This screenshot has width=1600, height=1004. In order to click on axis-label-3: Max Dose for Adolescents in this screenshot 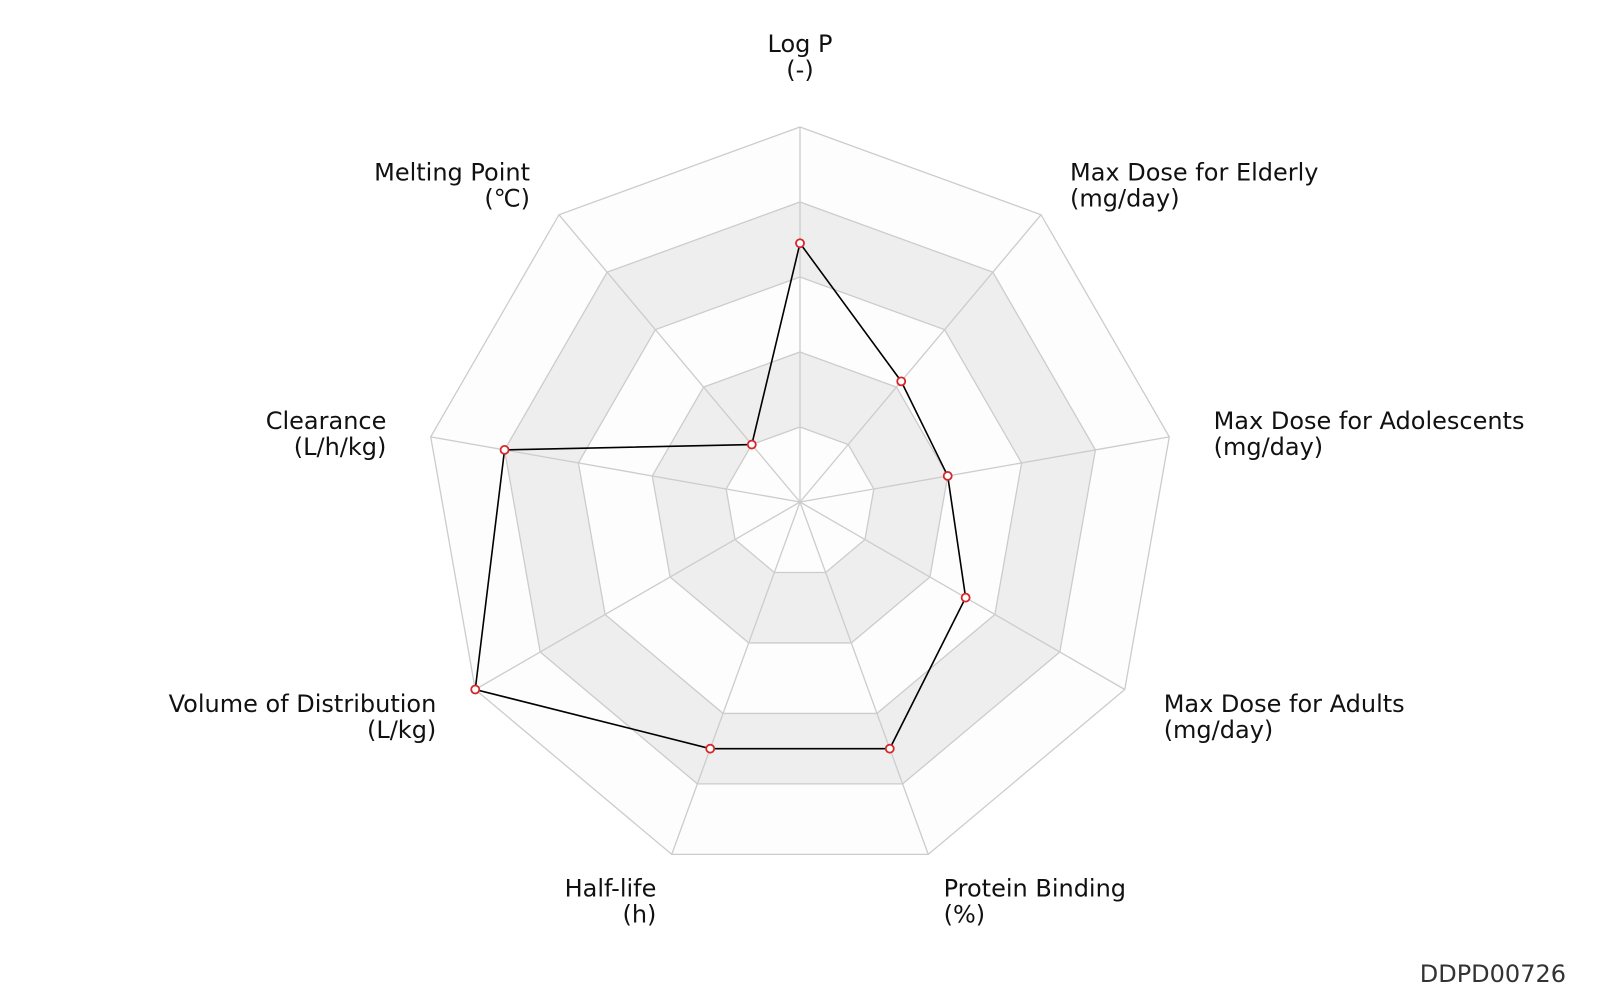, I will do `click(1369, 421)`.